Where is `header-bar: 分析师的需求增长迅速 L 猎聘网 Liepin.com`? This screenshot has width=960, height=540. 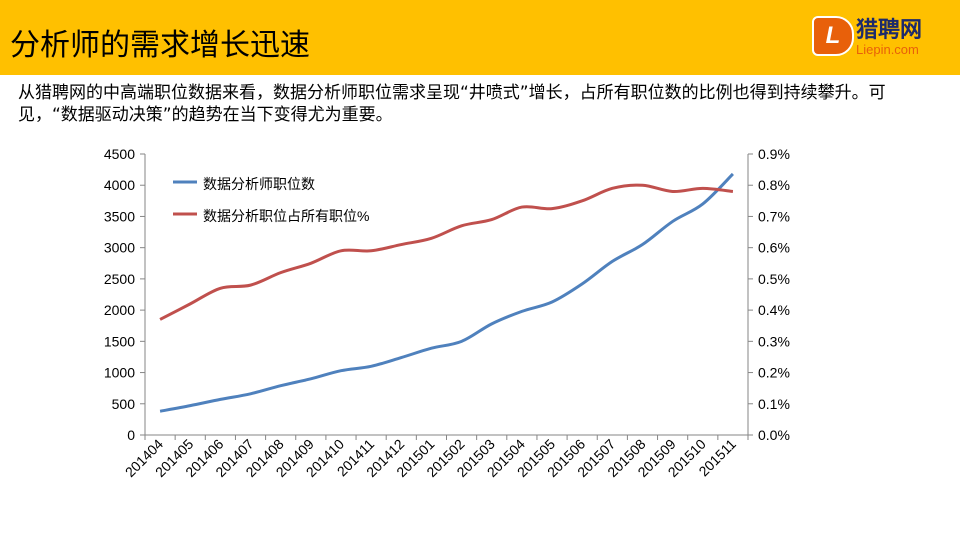
header-bar: 分析师的需求增长迅速 L 猎聘网 Liepin.com is located at coordinates (480, 37).